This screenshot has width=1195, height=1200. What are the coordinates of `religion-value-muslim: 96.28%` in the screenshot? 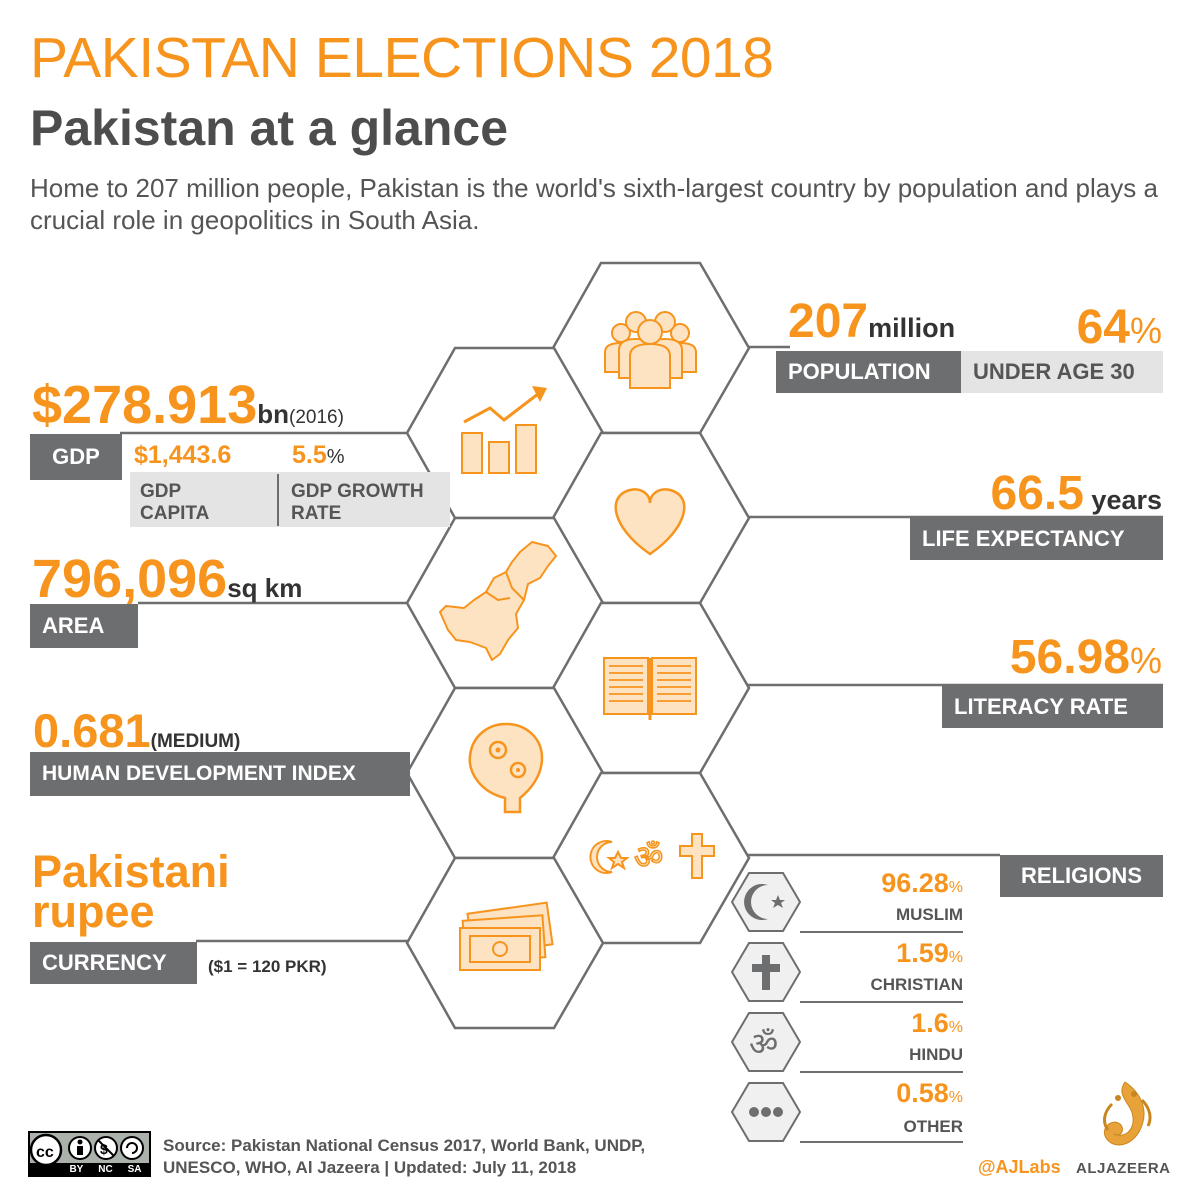 It's located at (922, 883).